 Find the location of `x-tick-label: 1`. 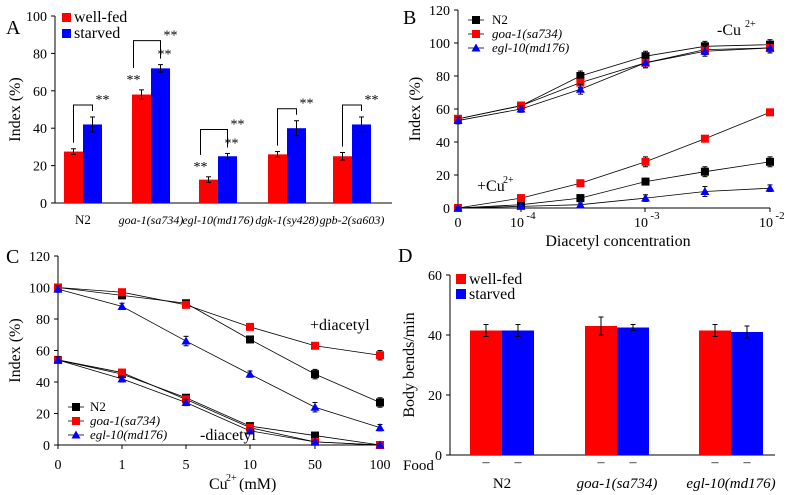

x-tick-label: 1 is located at coordinates (122, 465).